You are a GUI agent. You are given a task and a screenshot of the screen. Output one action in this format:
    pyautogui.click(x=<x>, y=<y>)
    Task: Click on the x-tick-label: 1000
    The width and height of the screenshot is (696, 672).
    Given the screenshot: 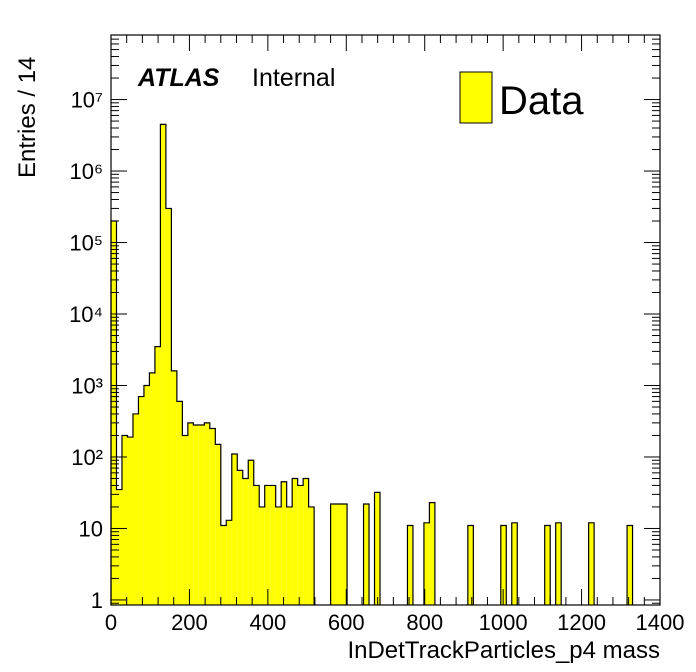 What is the action you would take?
    pyautogui.click(x=503, y=622)
    